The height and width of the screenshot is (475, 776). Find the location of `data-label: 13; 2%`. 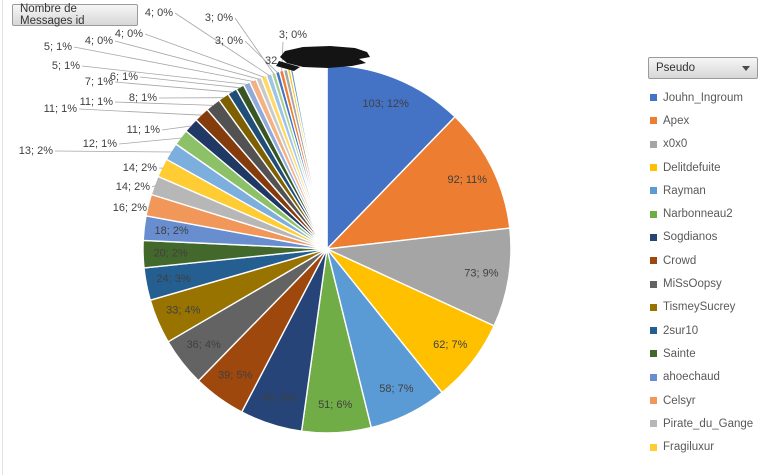

data-label: 13; 2% is located at coordinates (36, 151).